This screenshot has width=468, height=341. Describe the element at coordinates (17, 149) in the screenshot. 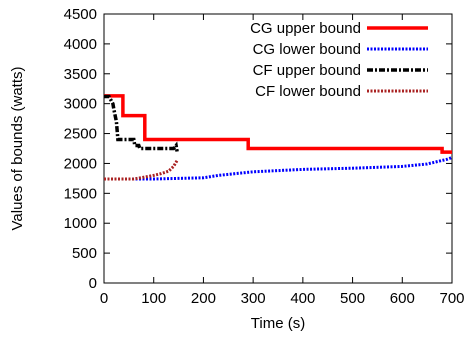

I see `y-axis-title: Values of bounds (watts)` at that location.